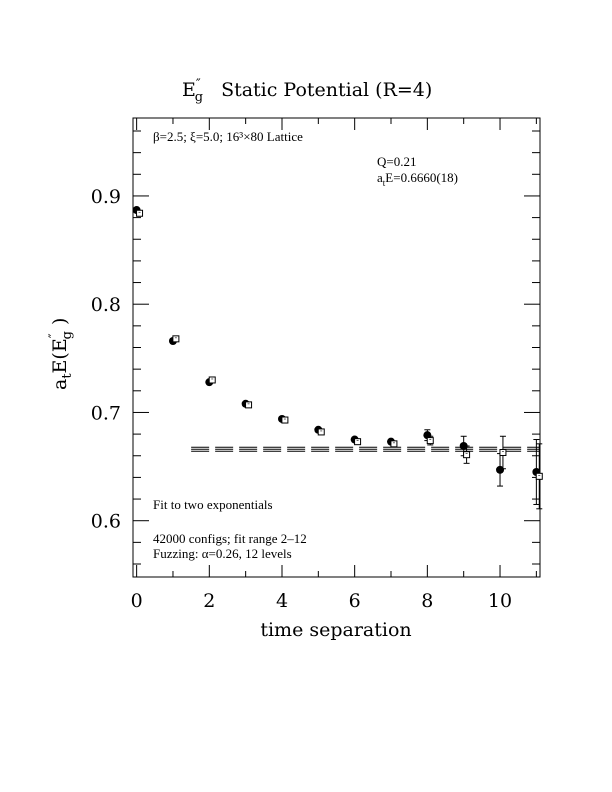  What do you see at coordinates (209, 601) in the screenshot?
I see `x-tick-label: 2` at bounding box center [209, 601].